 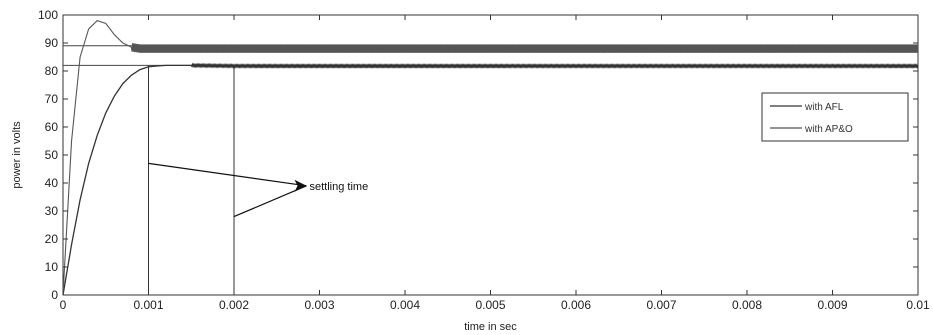 What do you see at coordinates (52, 239) in the screenshot?
I see `y-tick-label: 20` at bounding box center [52, 239].